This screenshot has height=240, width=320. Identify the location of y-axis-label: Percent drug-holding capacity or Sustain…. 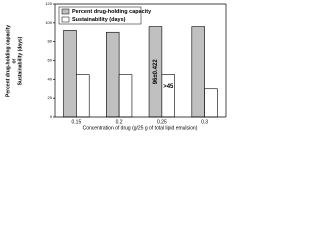
(14, 61).